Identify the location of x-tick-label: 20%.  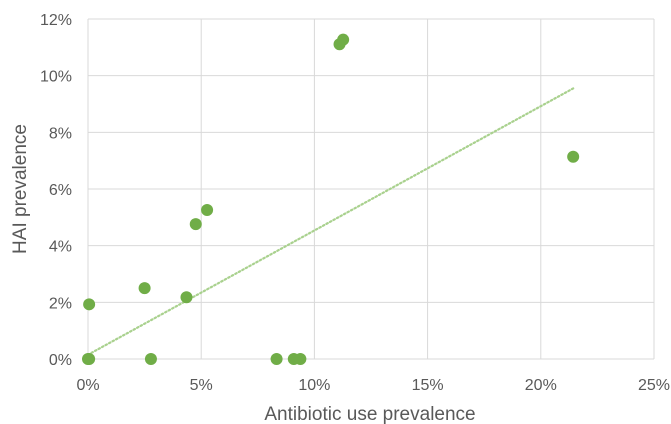
(541, 385).